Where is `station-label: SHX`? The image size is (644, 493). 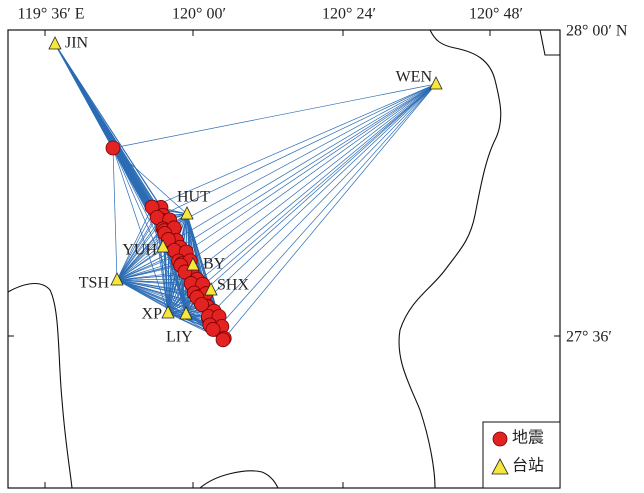
station-label: SHX is located at coordinates (233, 285).